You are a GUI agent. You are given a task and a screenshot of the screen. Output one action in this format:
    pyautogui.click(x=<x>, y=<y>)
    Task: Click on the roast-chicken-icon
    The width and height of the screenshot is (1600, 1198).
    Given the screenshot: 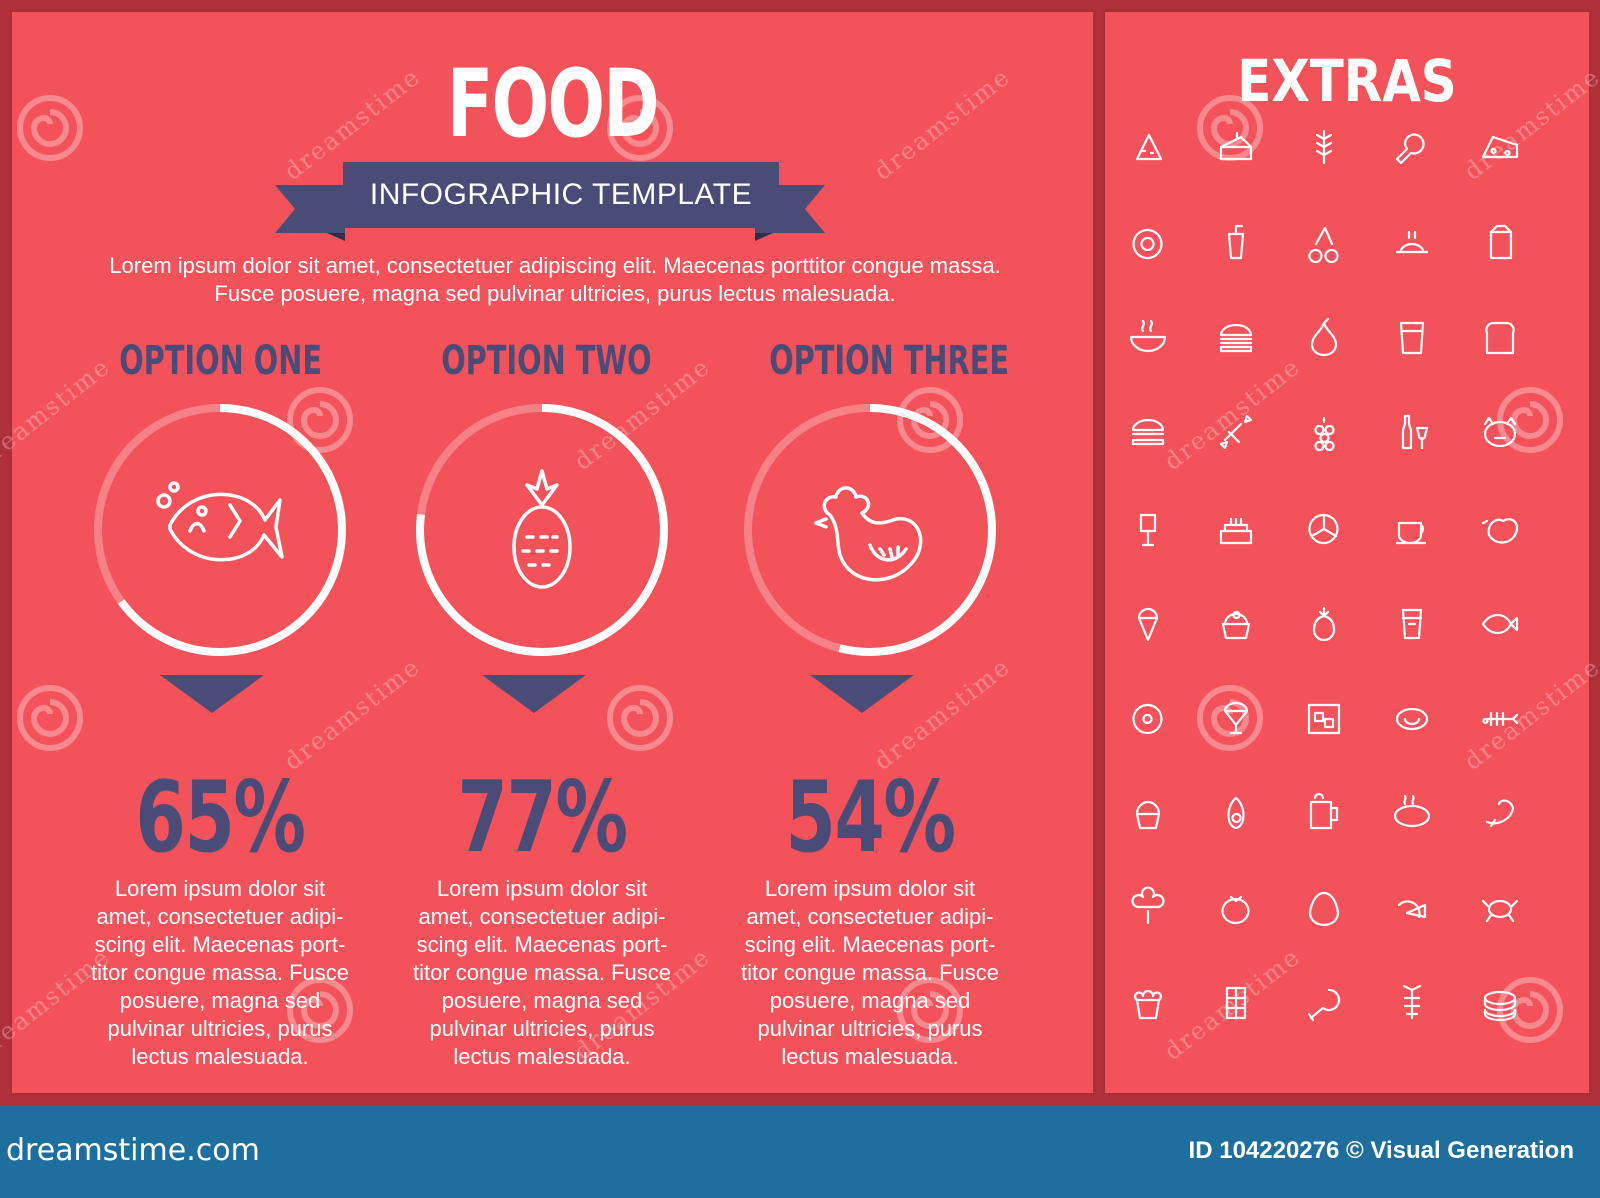 What is the action you would take?
    pyautogui.click(x=1412, y=242)
    